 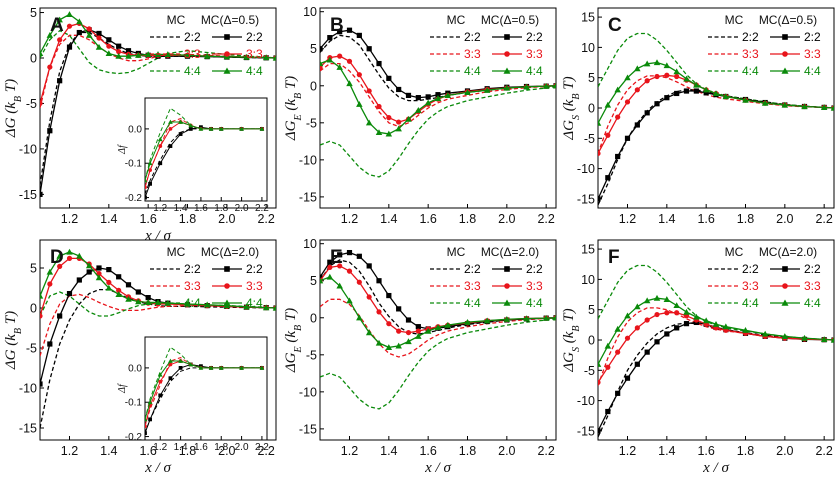 I want to click on panel-c-ytick-label: 5, so click(x=591, y=78).